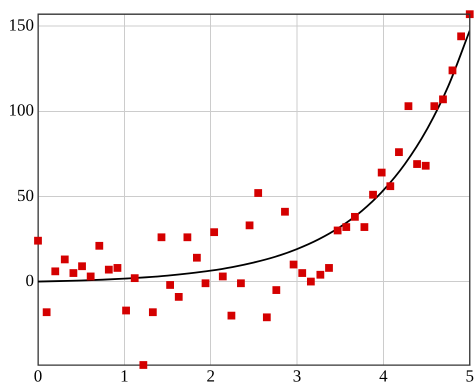 This screenshot has height=390, width=476. What do you see at coordinates (210, 376) in the screenshot?
I see `x-tick-label: 2` at bounding box center [210, 376].